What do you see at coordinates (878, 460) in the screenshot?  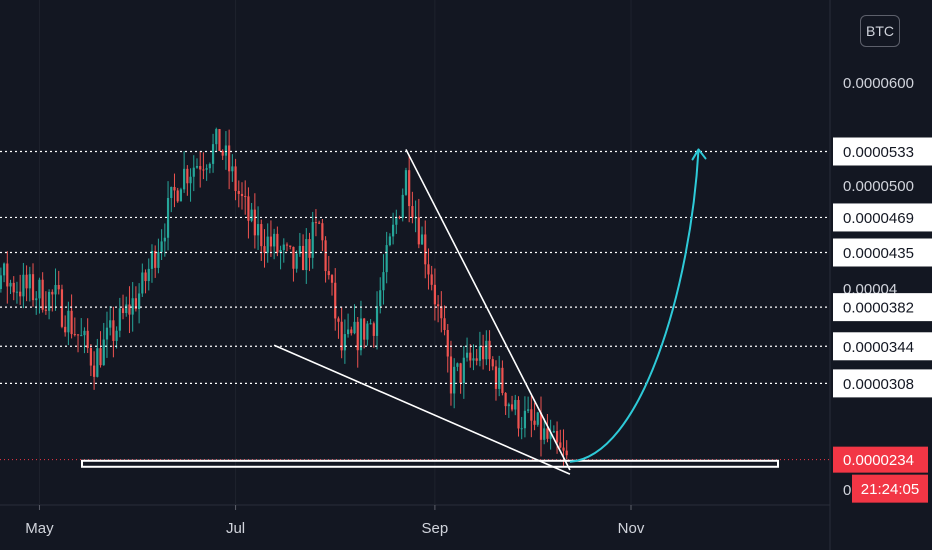 I see `last-price-label: 0.0000234` at bounding box center [878, 460].